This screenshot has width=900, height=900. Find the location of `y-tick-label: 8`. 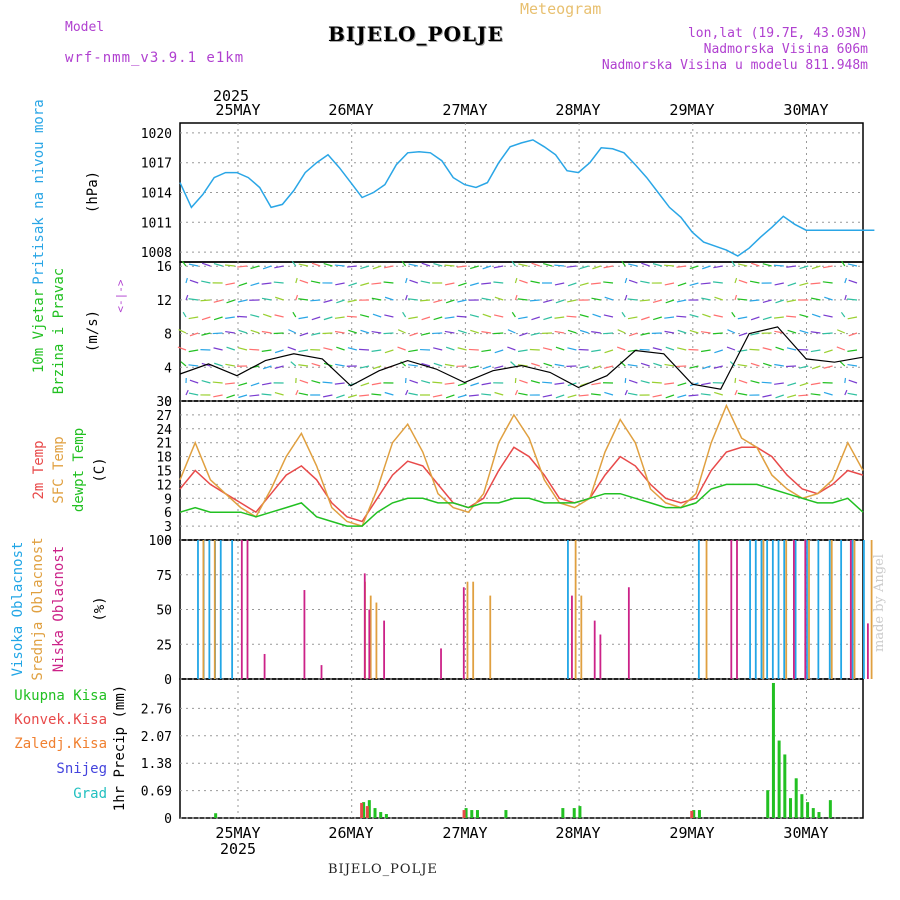

y-tick-label: 8 is located at coordinates (168, 335).